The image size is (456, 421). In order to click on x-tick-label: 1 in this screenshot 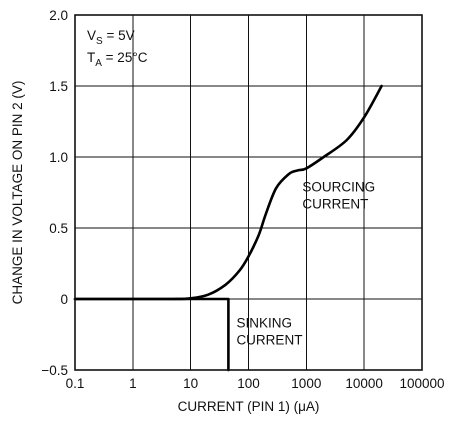, I will do `click(133, 383)`.